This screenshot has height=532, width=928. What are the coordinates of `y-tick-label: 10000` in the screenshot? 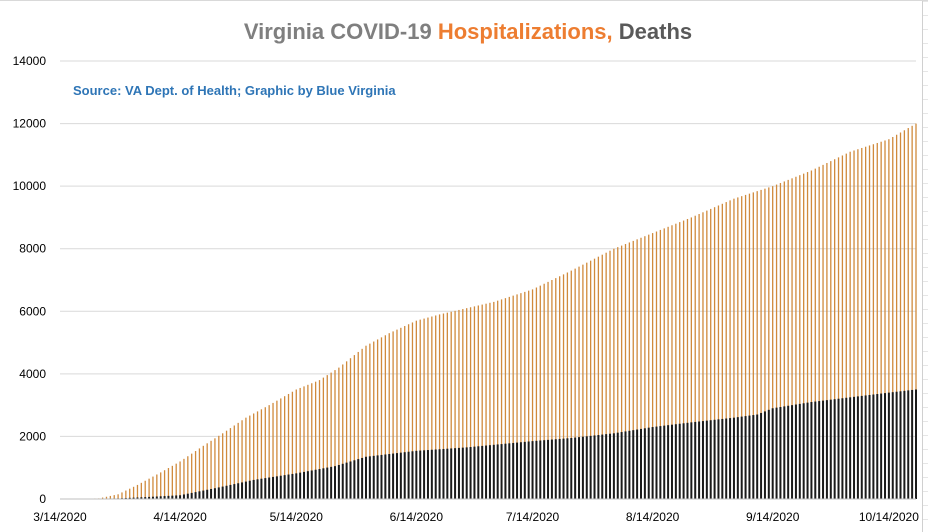 It's located at (30, 186).